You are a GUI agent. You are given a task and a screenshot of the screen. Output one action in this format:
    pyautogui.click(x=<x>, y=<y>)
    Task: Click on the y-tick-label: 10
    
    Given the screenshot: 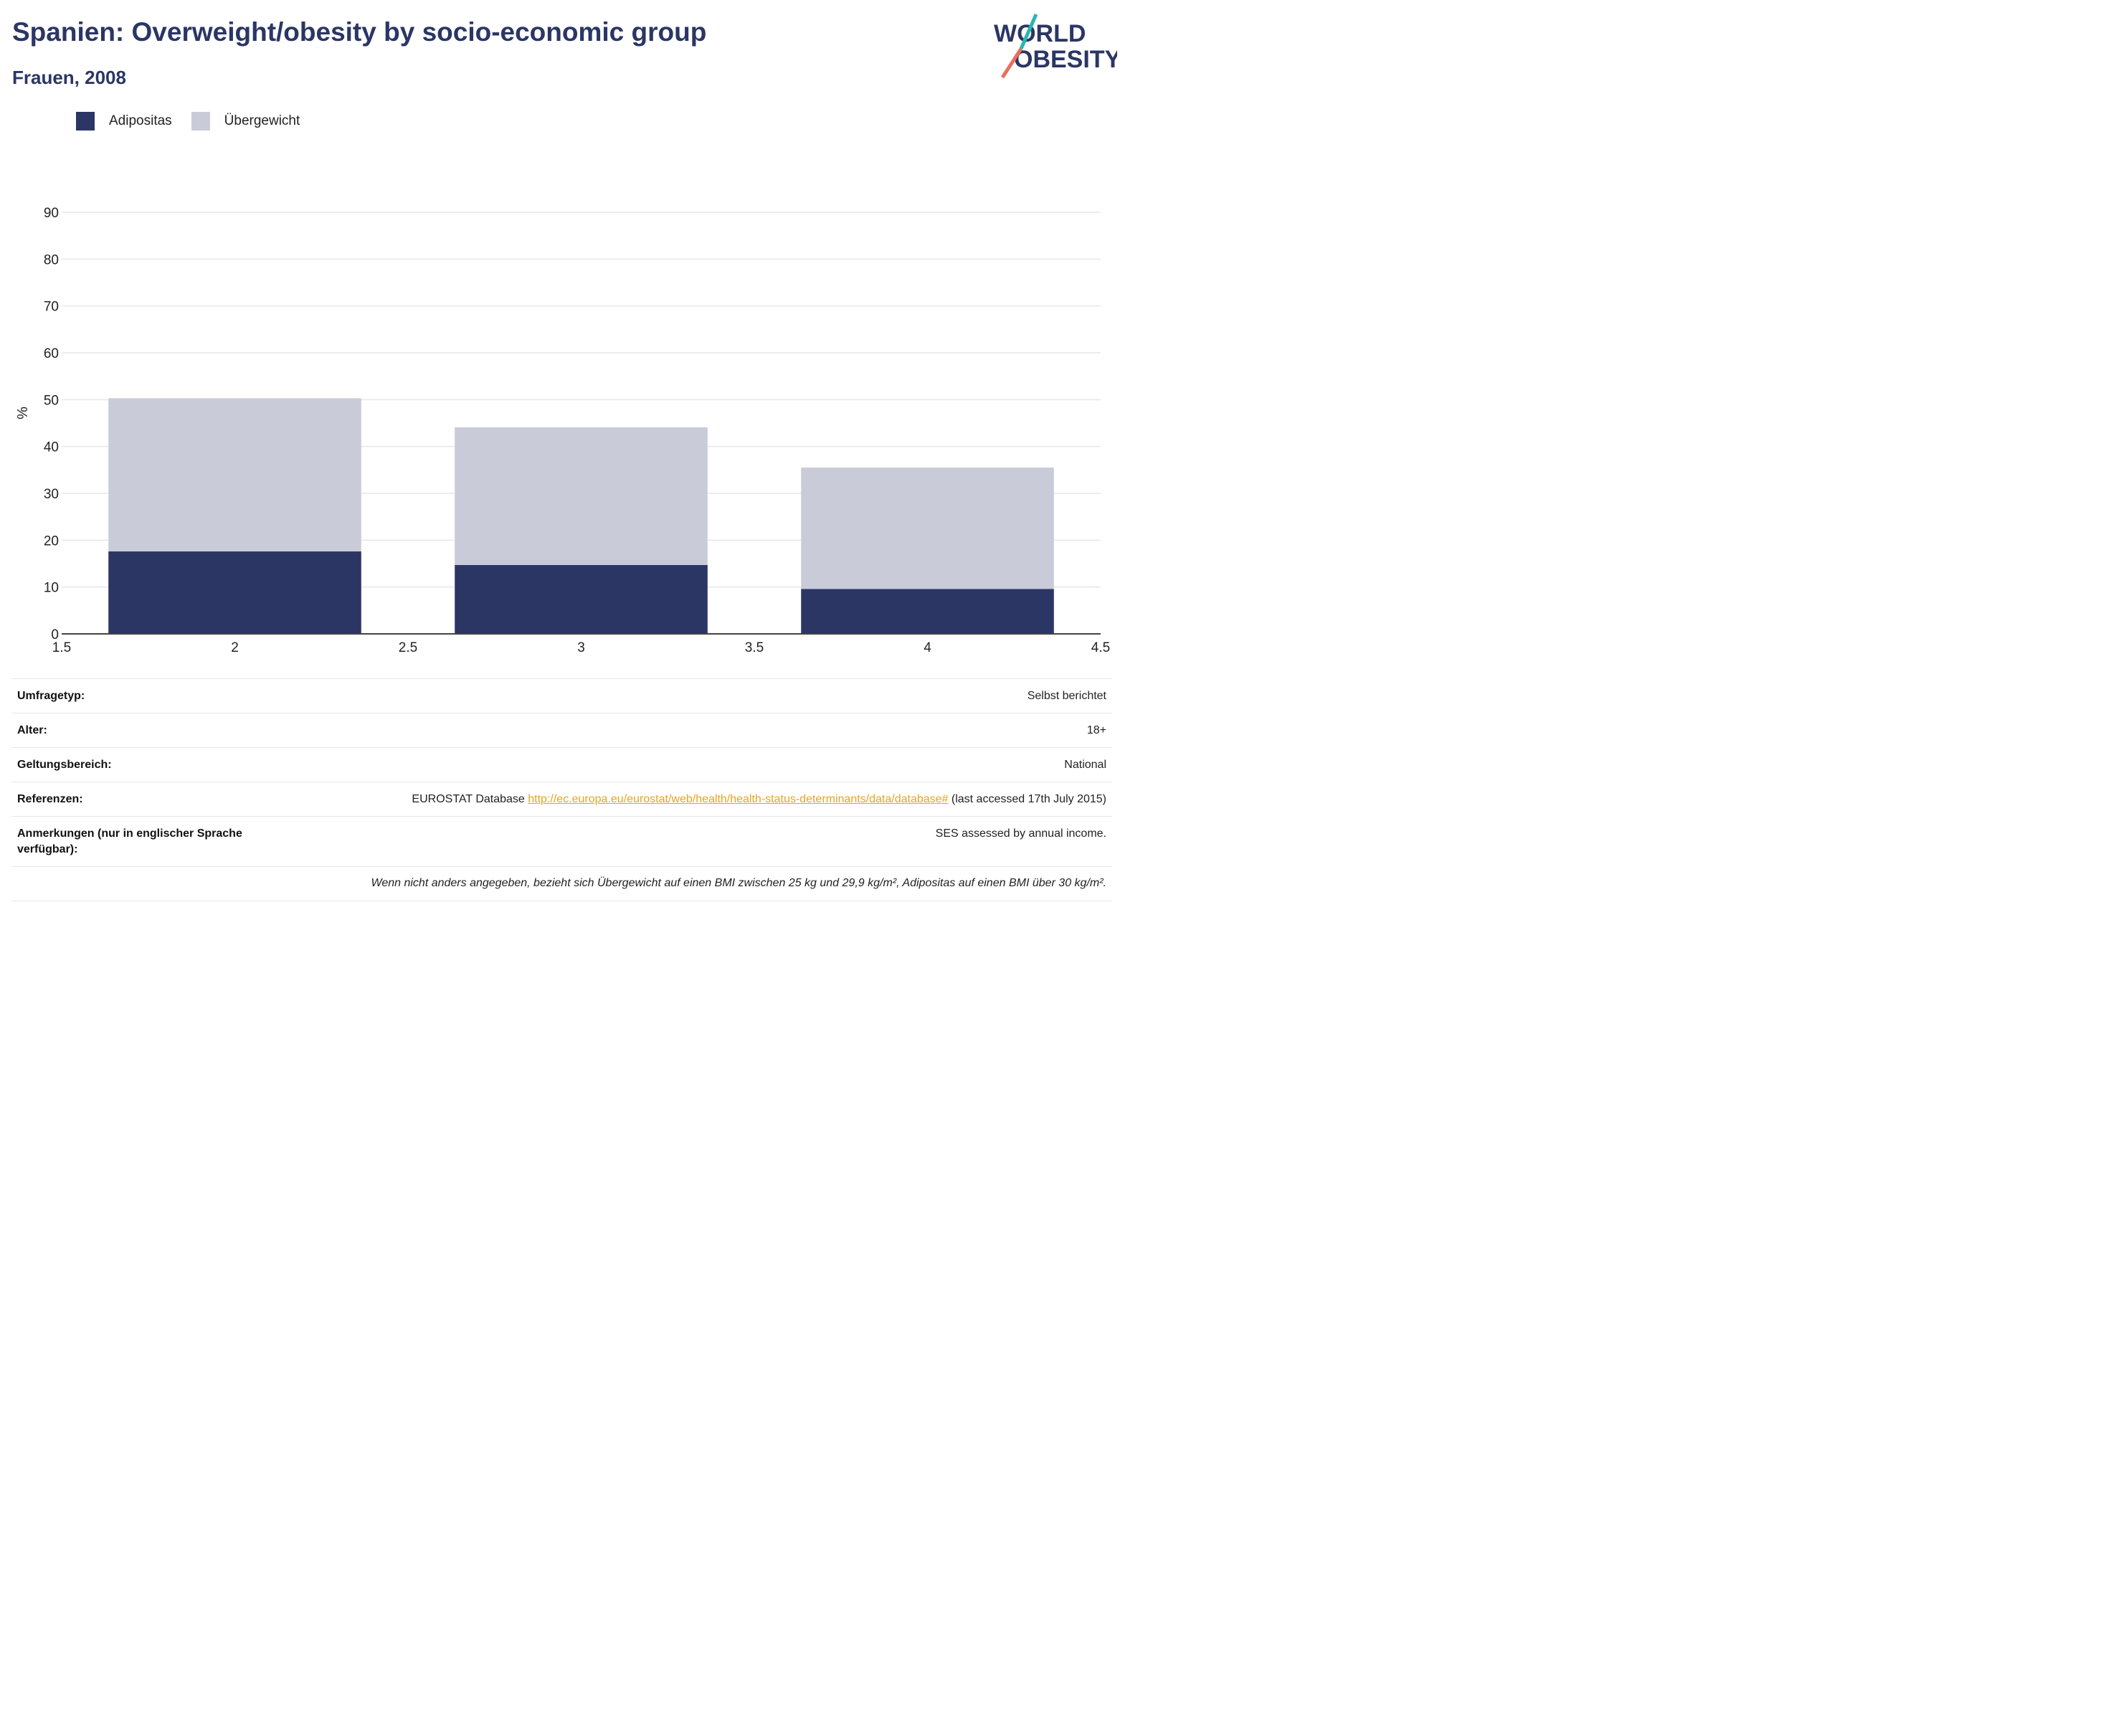 What is the action you would take?
    pyautogui.click(x=51, y=588)
    